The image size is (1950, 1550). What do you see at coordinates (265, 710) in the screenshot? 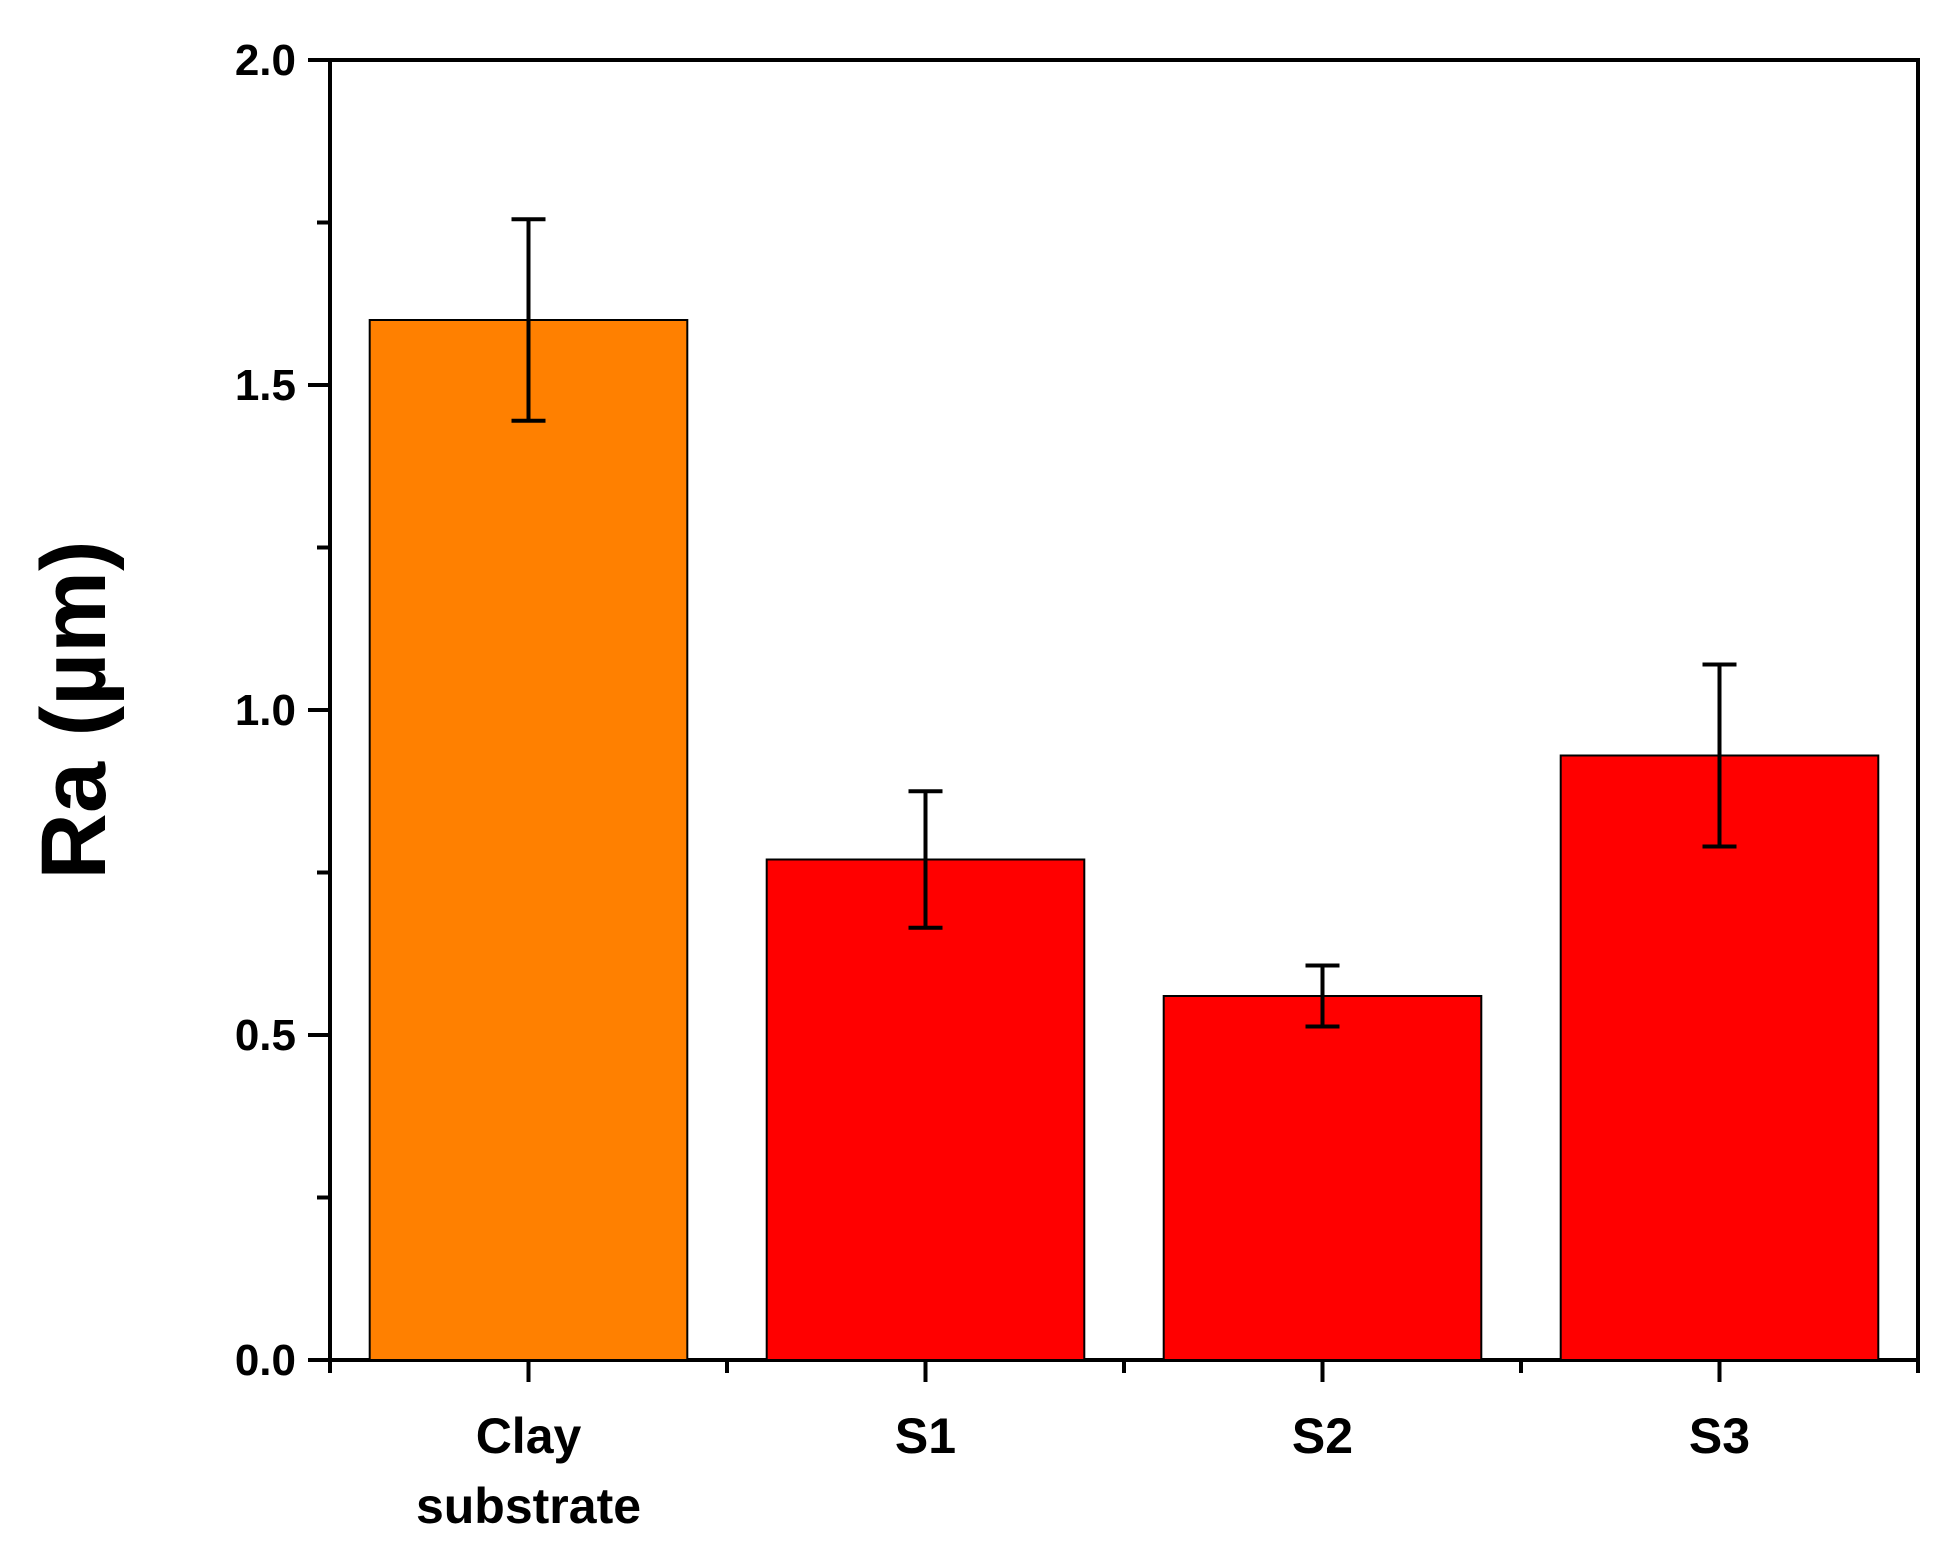
I see `y-tick-label-2: 1.0` at bounding box center [265, 710].